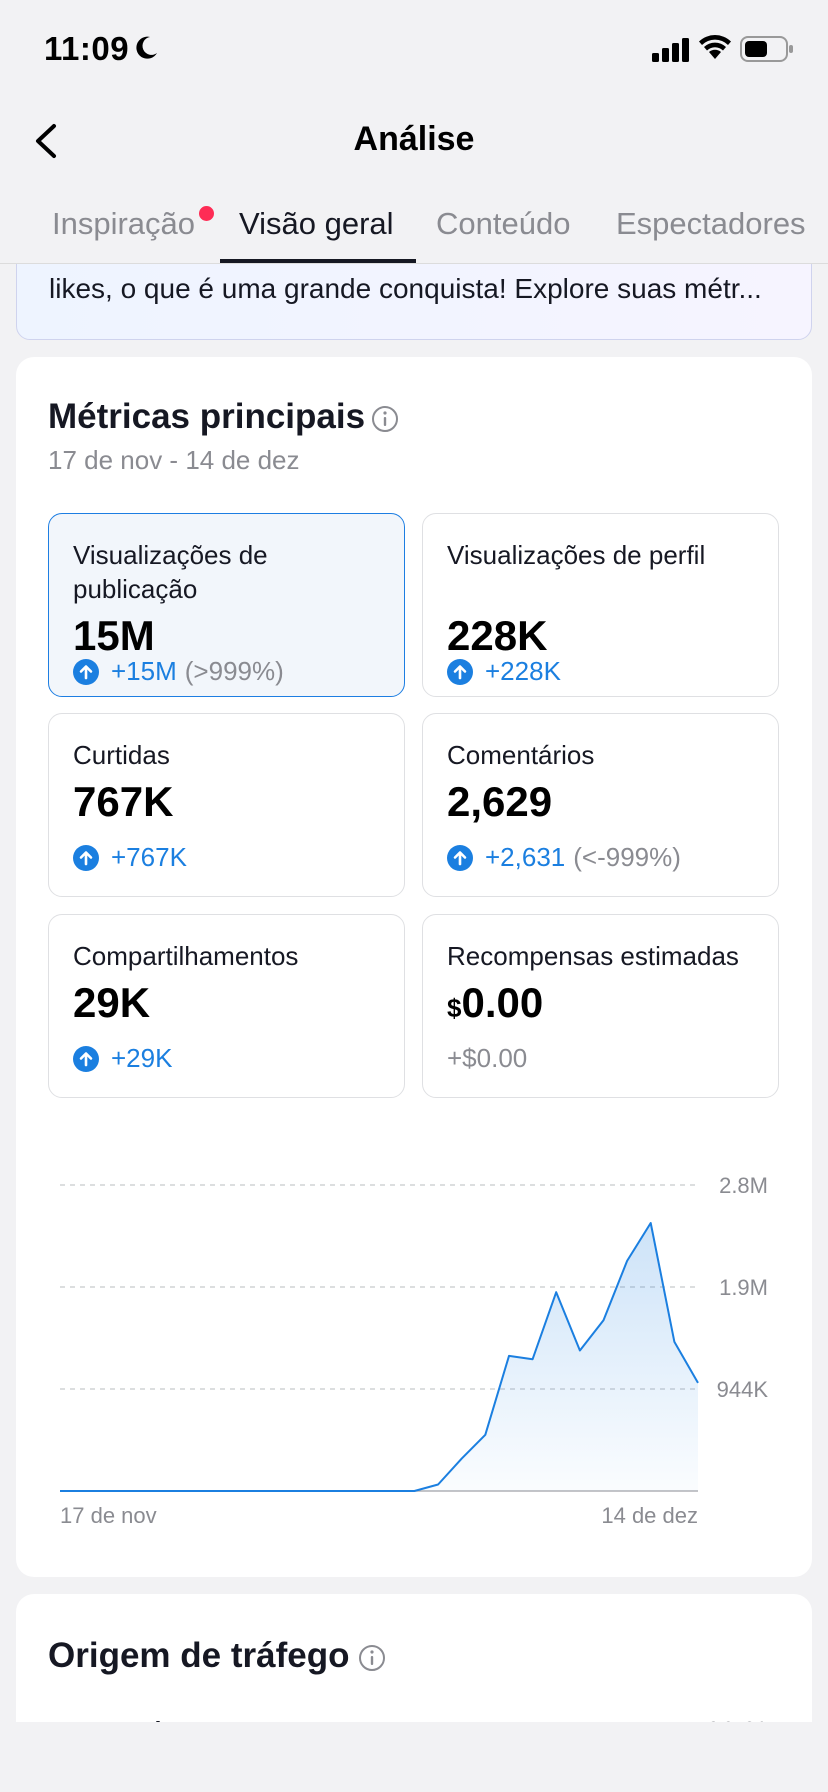 Image resolution: width=828 pixels, height=1792 pixels. What do you see at coordinates (186, 956) in the screenshot?
I see `tile-label: Compartilhamentos` at bounding box center [186, 956].